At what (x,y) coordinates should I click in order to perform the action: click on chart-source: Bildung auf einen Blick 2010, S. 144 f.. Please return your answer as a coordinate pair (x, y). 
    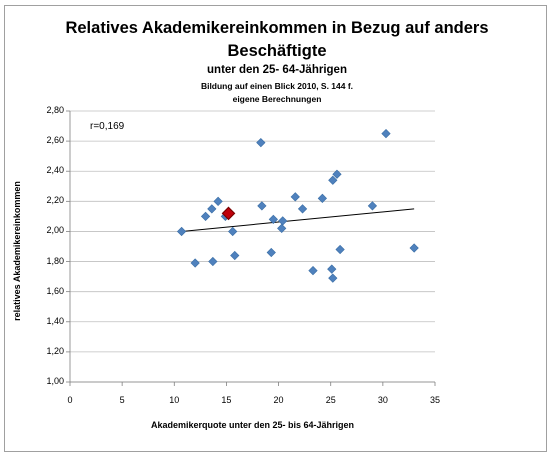
    Looking at the image, I should click on (277, 86).